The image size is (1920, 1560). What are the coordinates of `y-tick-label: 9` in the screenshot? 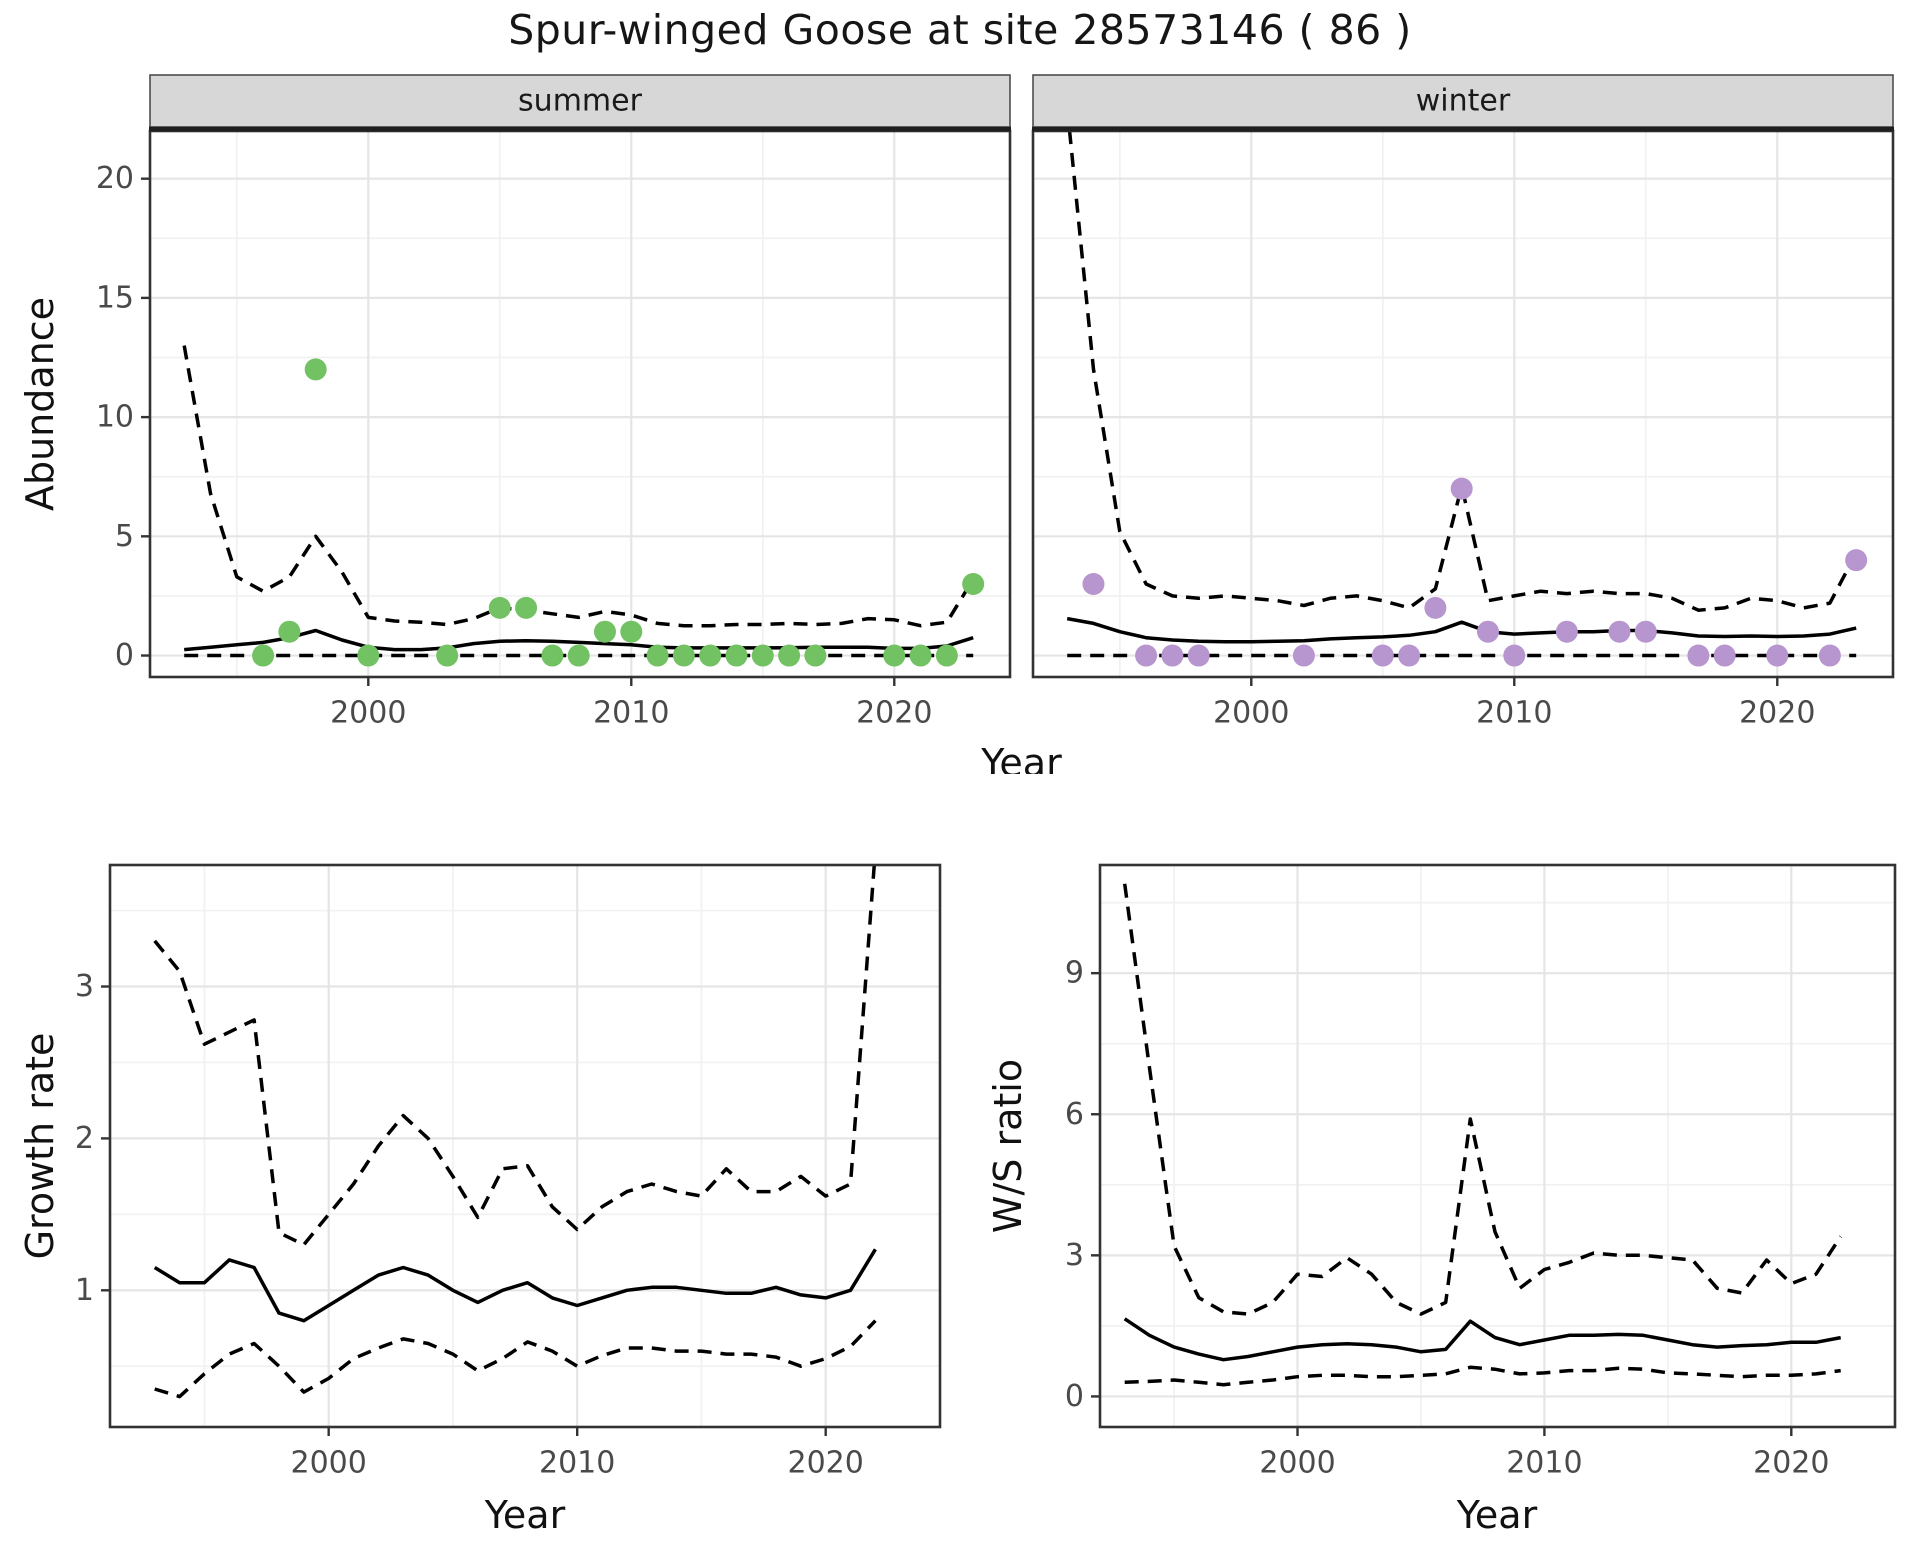 It's located at (1074, 973).